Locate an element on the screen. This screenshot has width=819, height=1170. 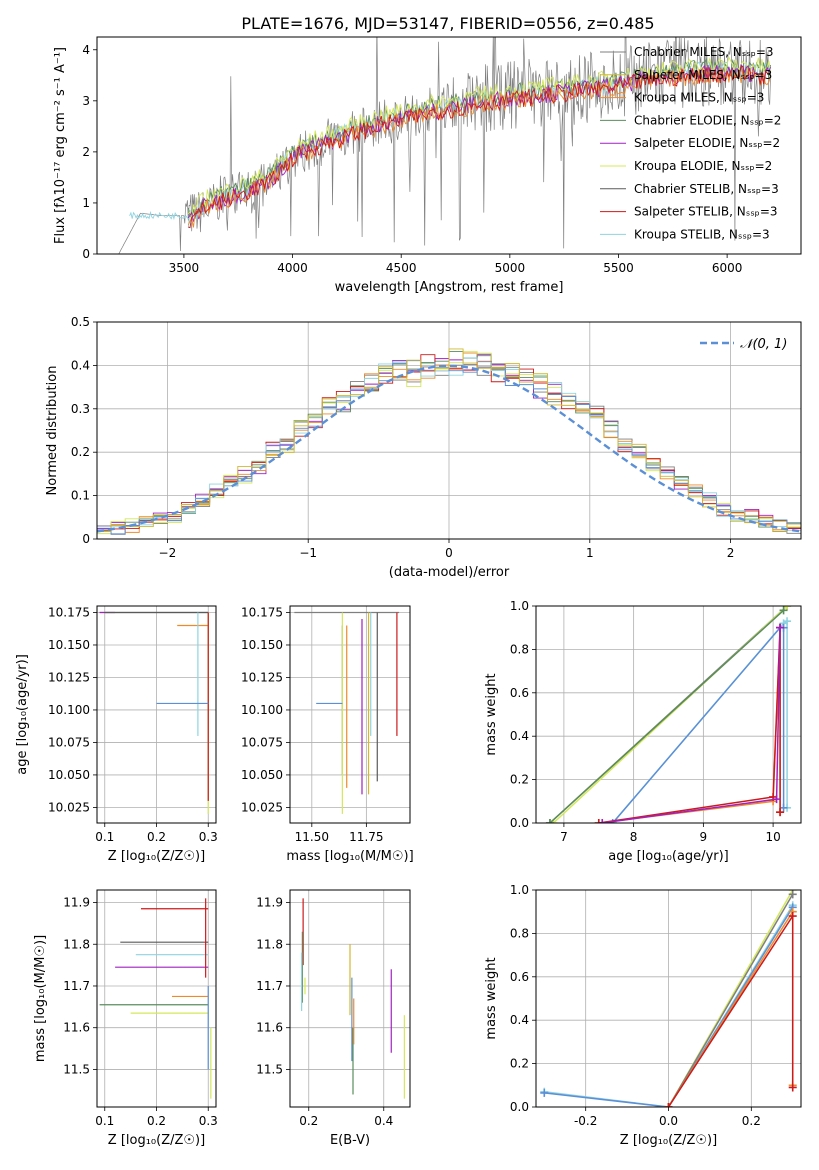
x-tick-label: 4000 is located at coordinates (292, 268).